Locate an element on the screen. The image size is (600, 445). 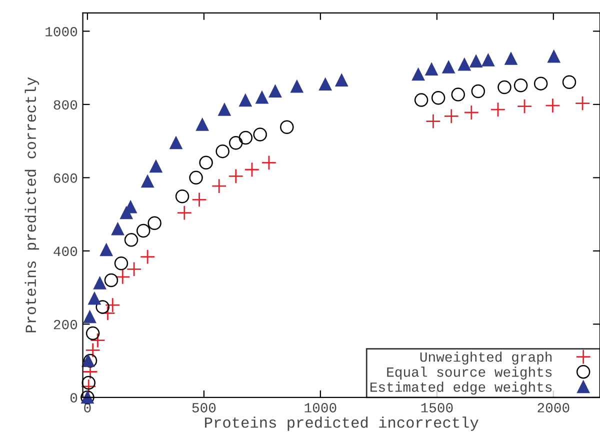
legend-label: Unweighted graph is located at coordinates (486, 358).